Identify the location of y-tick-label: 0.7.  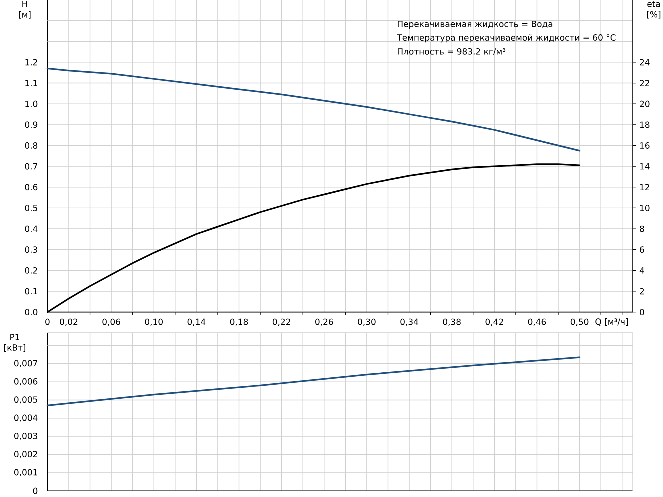
(31, 166).